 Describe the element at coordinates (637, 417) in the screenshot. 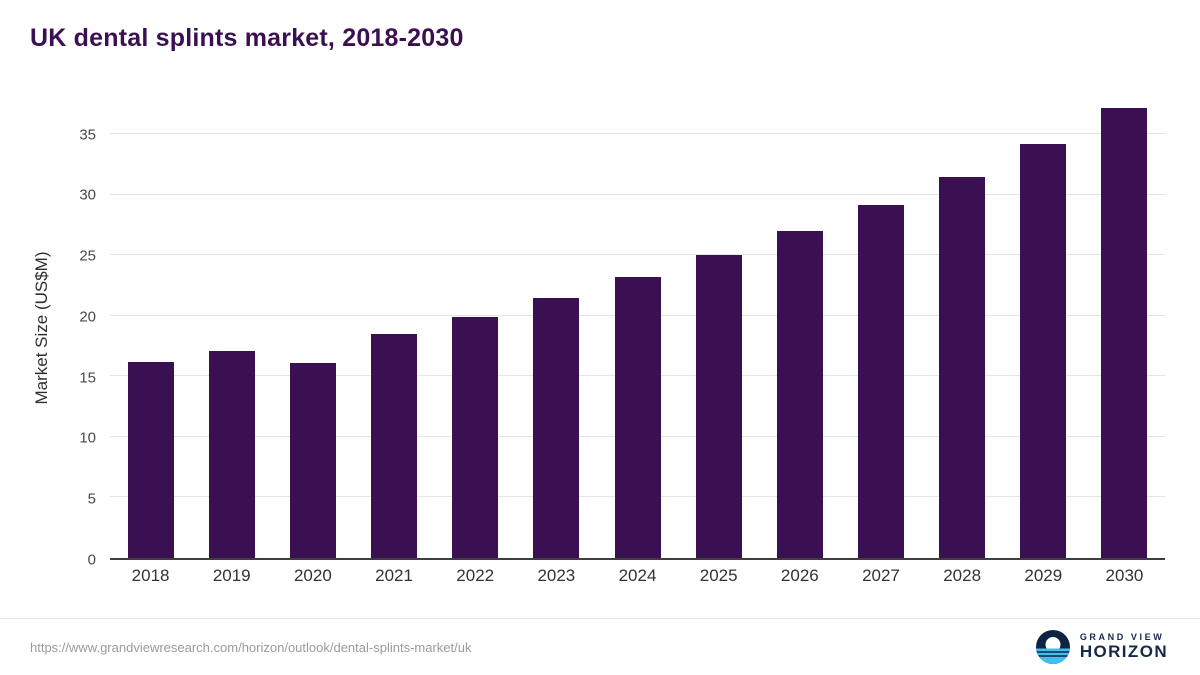

I see `bar-2024` at that location.